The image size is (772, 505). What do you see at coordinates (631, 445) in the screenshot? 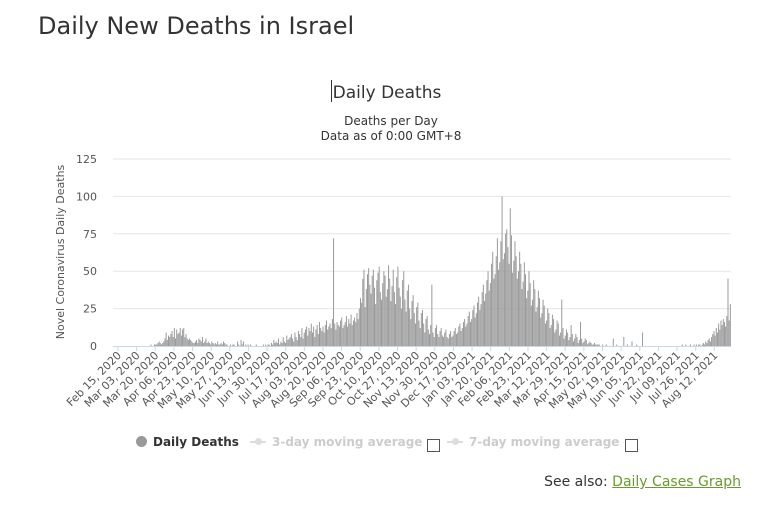
I see `toggle-7-day-average-checkbox` at bounding box center [631, 445].